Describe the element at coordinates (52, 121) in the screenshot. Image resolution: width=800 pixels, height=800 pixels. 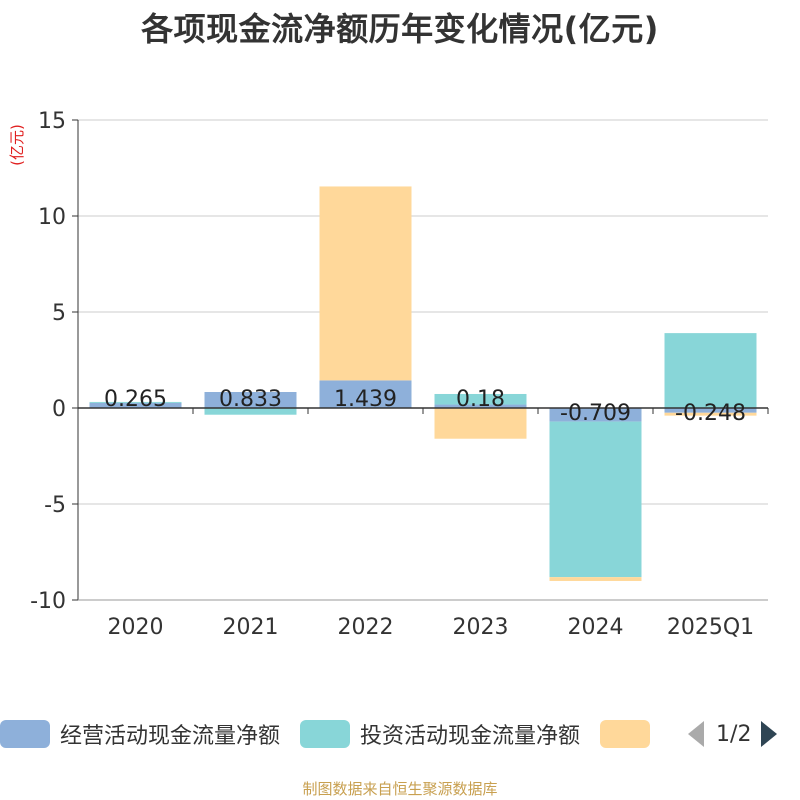
I see `y-tick-label: 15` at that location.